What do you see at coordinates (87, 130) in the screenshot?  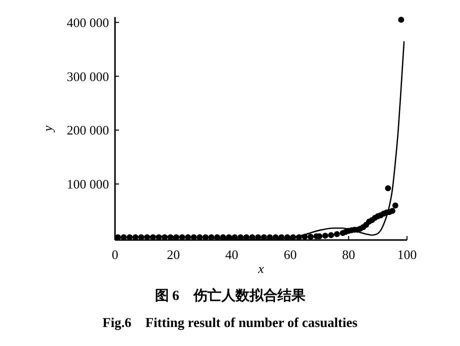 I see `y-tick-label: 200 000` at bounding box center [87, 130].